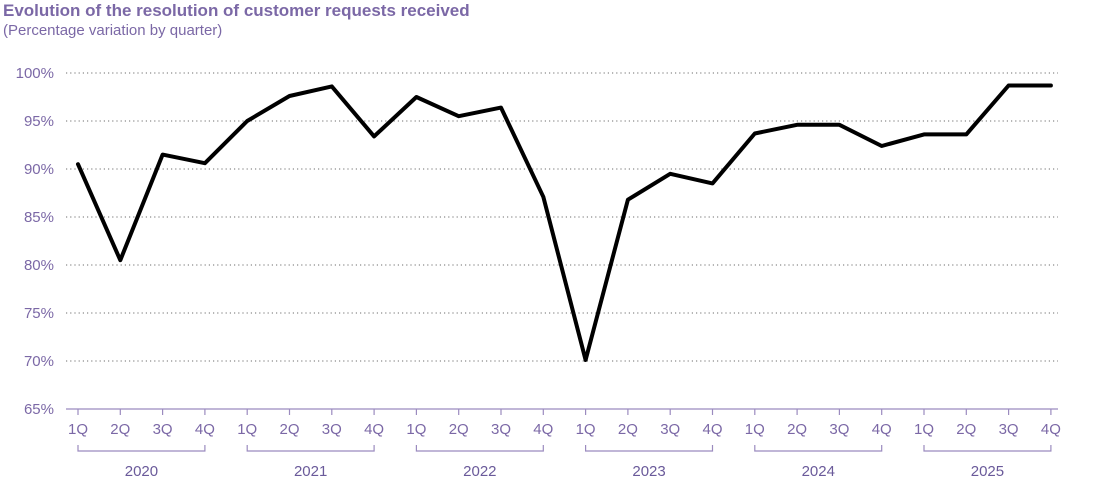 The height and width of the screenshot is (484, 1093). I want to click on year-label: 2023, so click(648, 471).